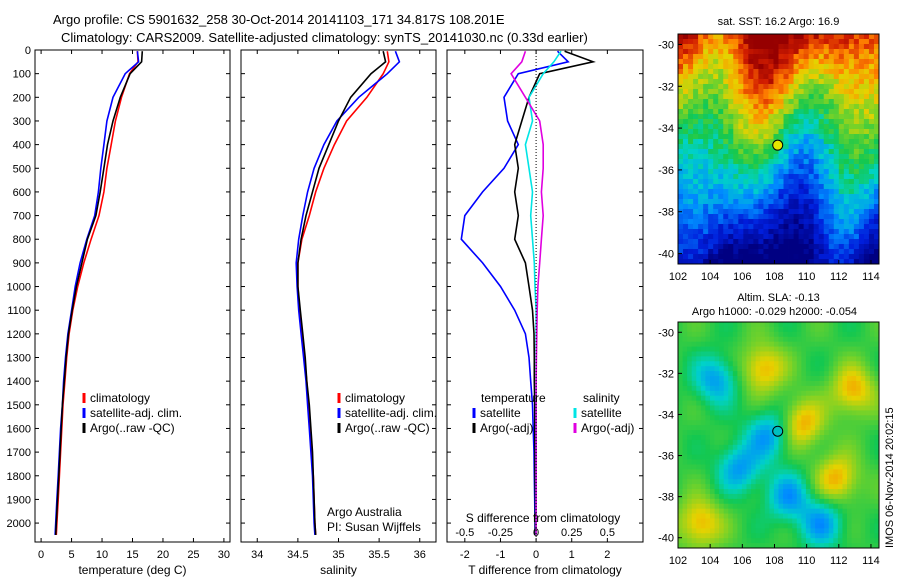 Image resolution: width=900 pixels, height=580 pixels. Describe the element at coordinates (464, 533) in the screenshot. I see `x2-tick-label: -0.5` at that location.